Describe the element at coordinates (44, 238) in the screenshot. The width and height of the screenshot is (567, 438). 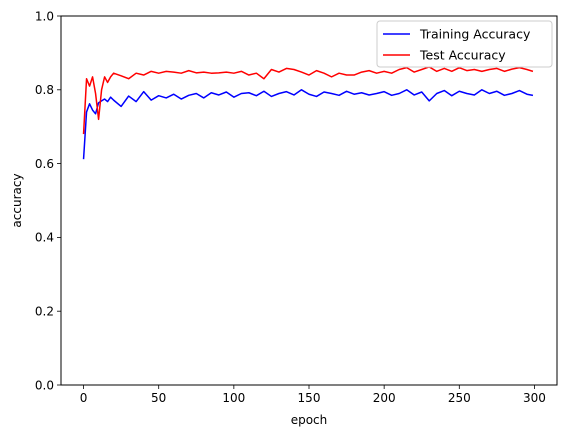
I see `y-tick-label: 0.4` at that location.